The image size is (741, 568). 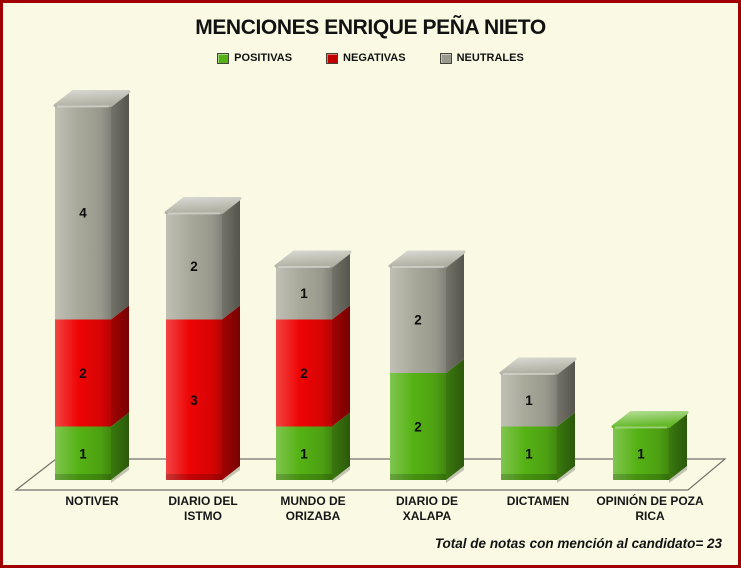 I want to click on chart-legend: POSITIVAS NEGATIVAS NEUTRALES, so click(x=370, y=58).